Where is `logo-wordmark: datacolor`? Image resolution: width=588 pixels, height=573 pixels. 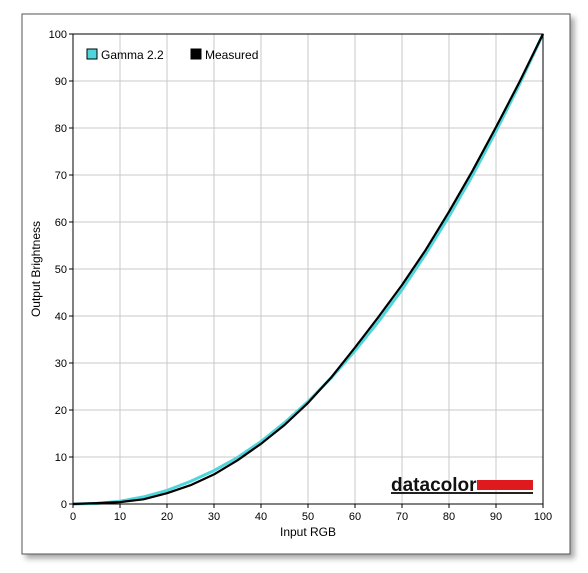 logo-wordmark: datacolor is located at coordinates (434, 485).